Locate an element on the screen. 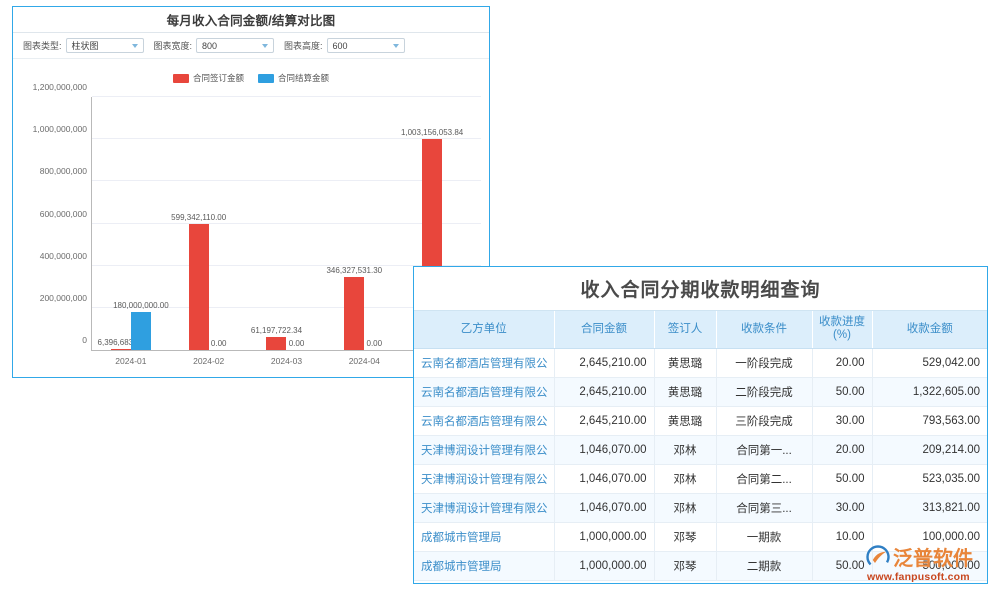 Image resolution: width=1000 pixels, height=600 pixels. chart-height-select: 600 is located at coordinates (365, 45).